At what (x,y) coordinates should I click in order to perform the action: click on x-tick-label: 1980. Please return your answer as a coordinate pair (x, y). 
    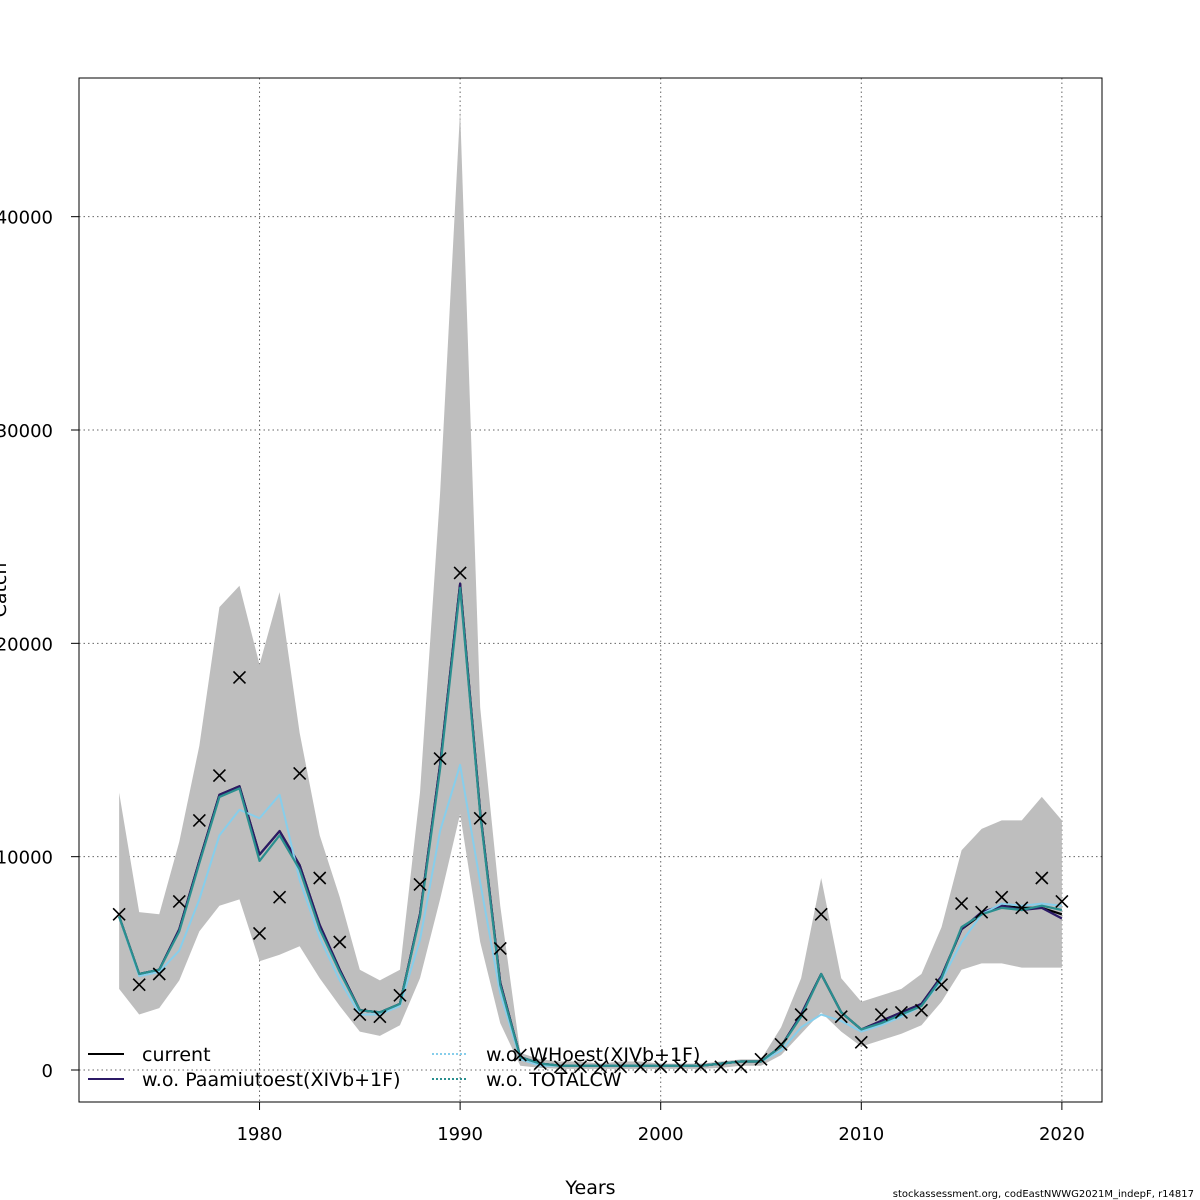
    Looking at the image, I should click on (260, 1134).